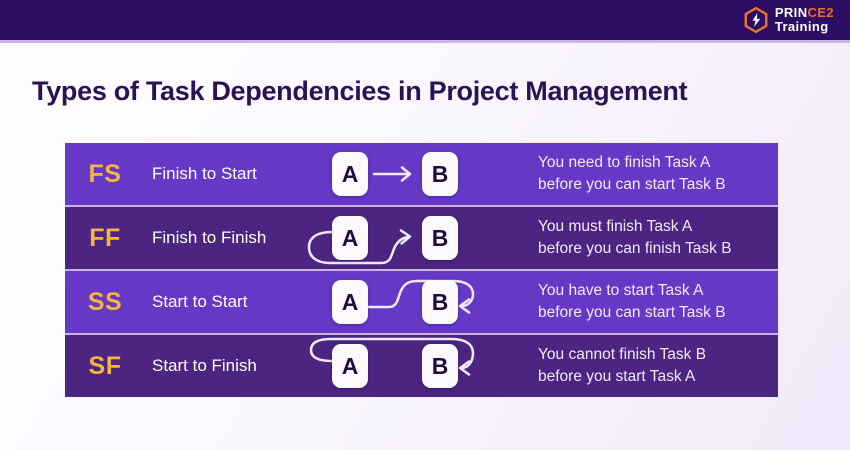 The width and height of the screenshot is (850, 450). I want to click on brand-name: PRINCE2, so click(804, 13).